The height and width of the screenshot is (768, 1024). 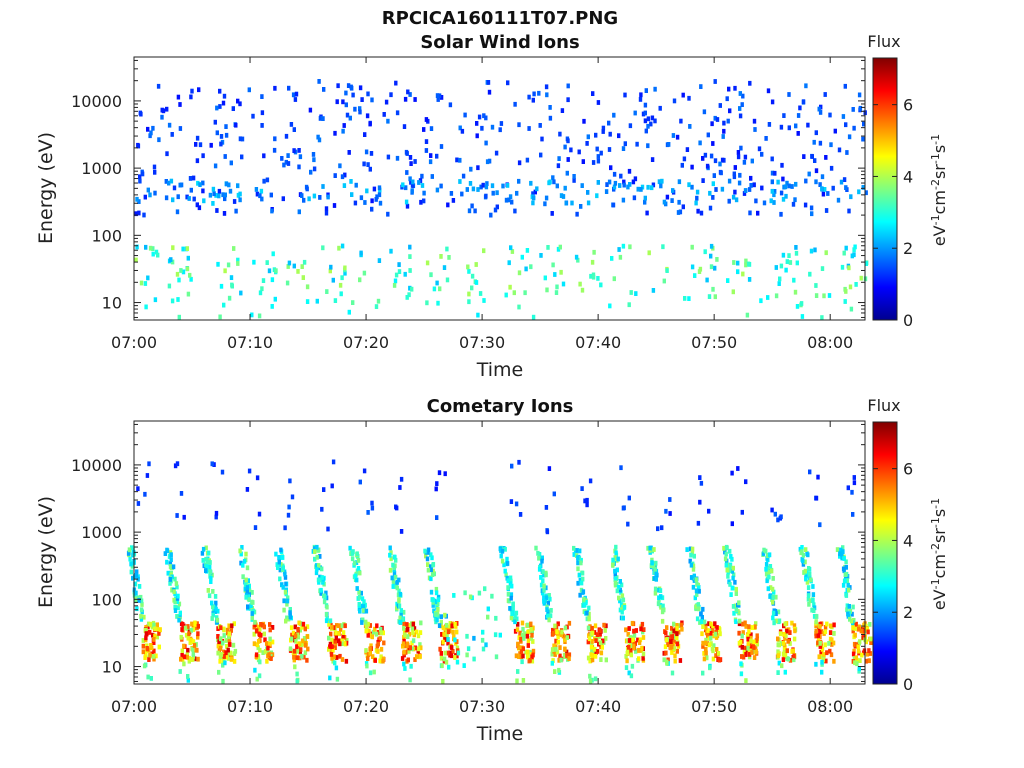 What do you see at coordinates (134, 342) in the screenshot?
I see `x-tick-label: 07:00` at bounding box center [134, 342].